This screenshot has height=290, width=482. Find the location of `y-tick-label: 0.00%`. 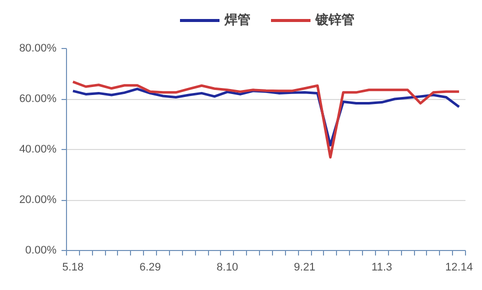

y-tick-label: 0.00% is located at coordinates (41, 250).